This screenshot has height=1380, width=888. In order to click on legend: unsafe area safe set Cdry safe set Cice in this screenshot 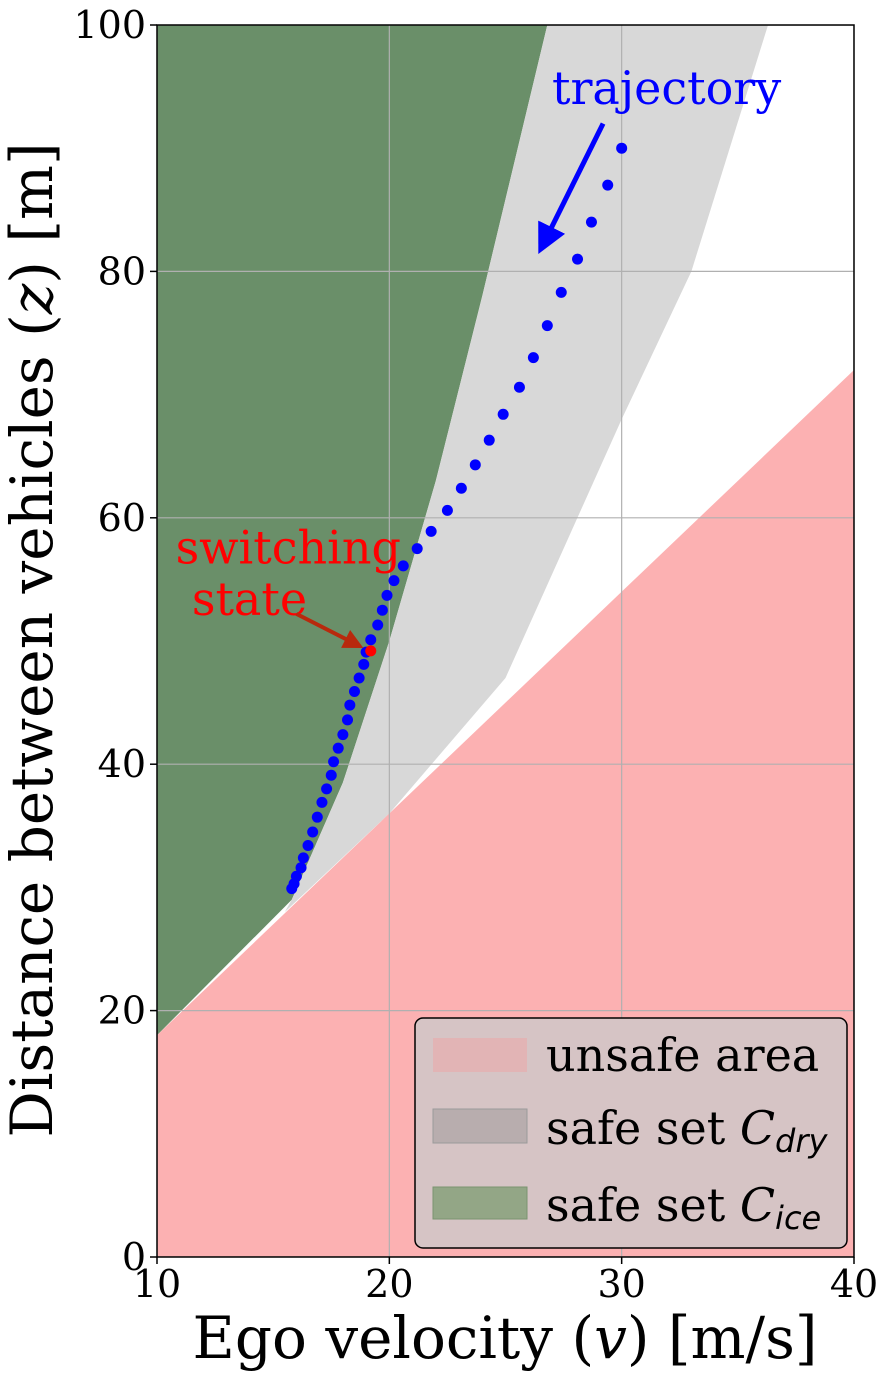, I will do `click(631, 1133)`.